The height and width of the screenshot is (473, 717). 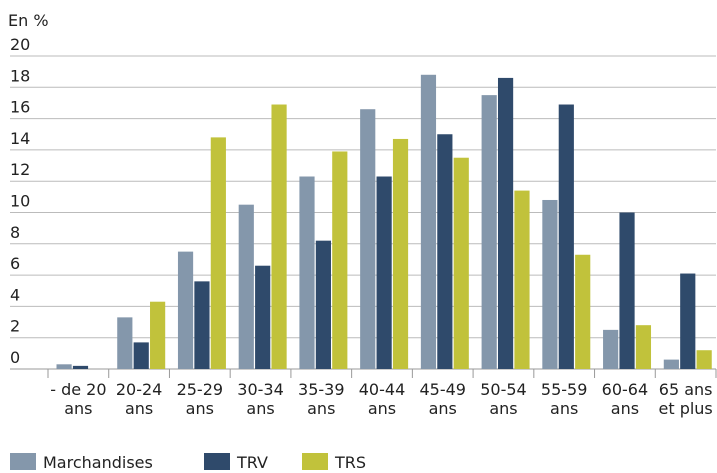 What do you see at coordinates (20, 107) in the screenshot?
I see `y-tick-label: 16` at bounding box center [20, 107].